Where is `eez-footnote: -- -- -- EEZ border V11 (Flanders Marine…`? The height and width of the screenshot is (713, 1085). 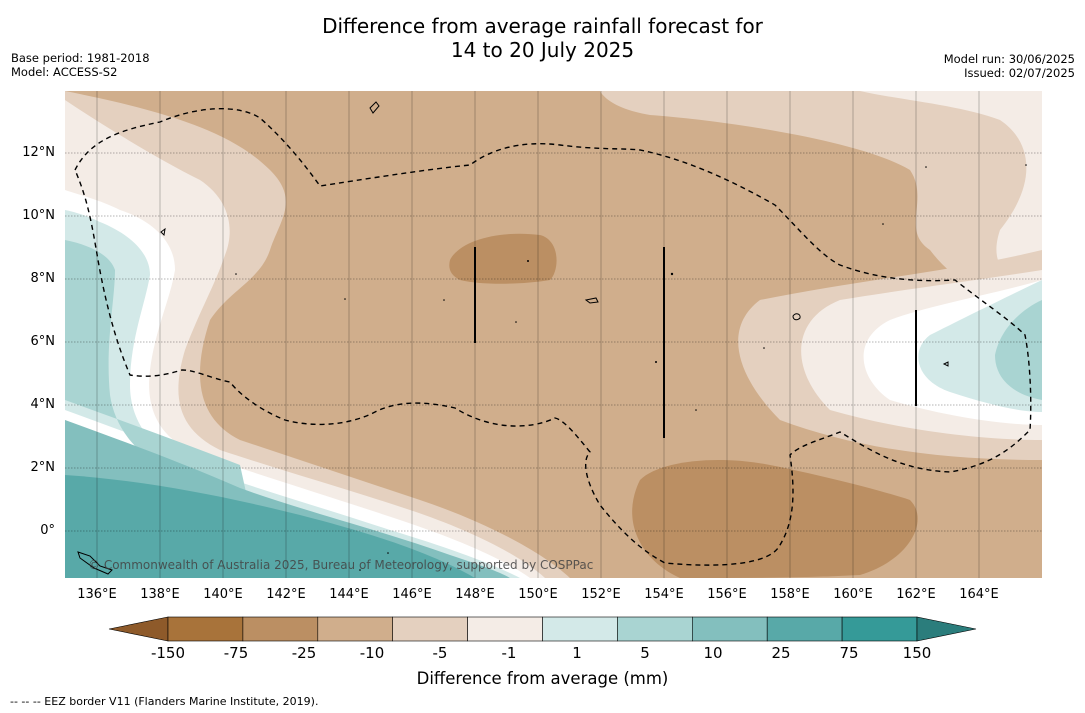
eez-footnote: -- -- -- EEZ border V11 (Flanders Marine… is located at coordinates (164, 701).